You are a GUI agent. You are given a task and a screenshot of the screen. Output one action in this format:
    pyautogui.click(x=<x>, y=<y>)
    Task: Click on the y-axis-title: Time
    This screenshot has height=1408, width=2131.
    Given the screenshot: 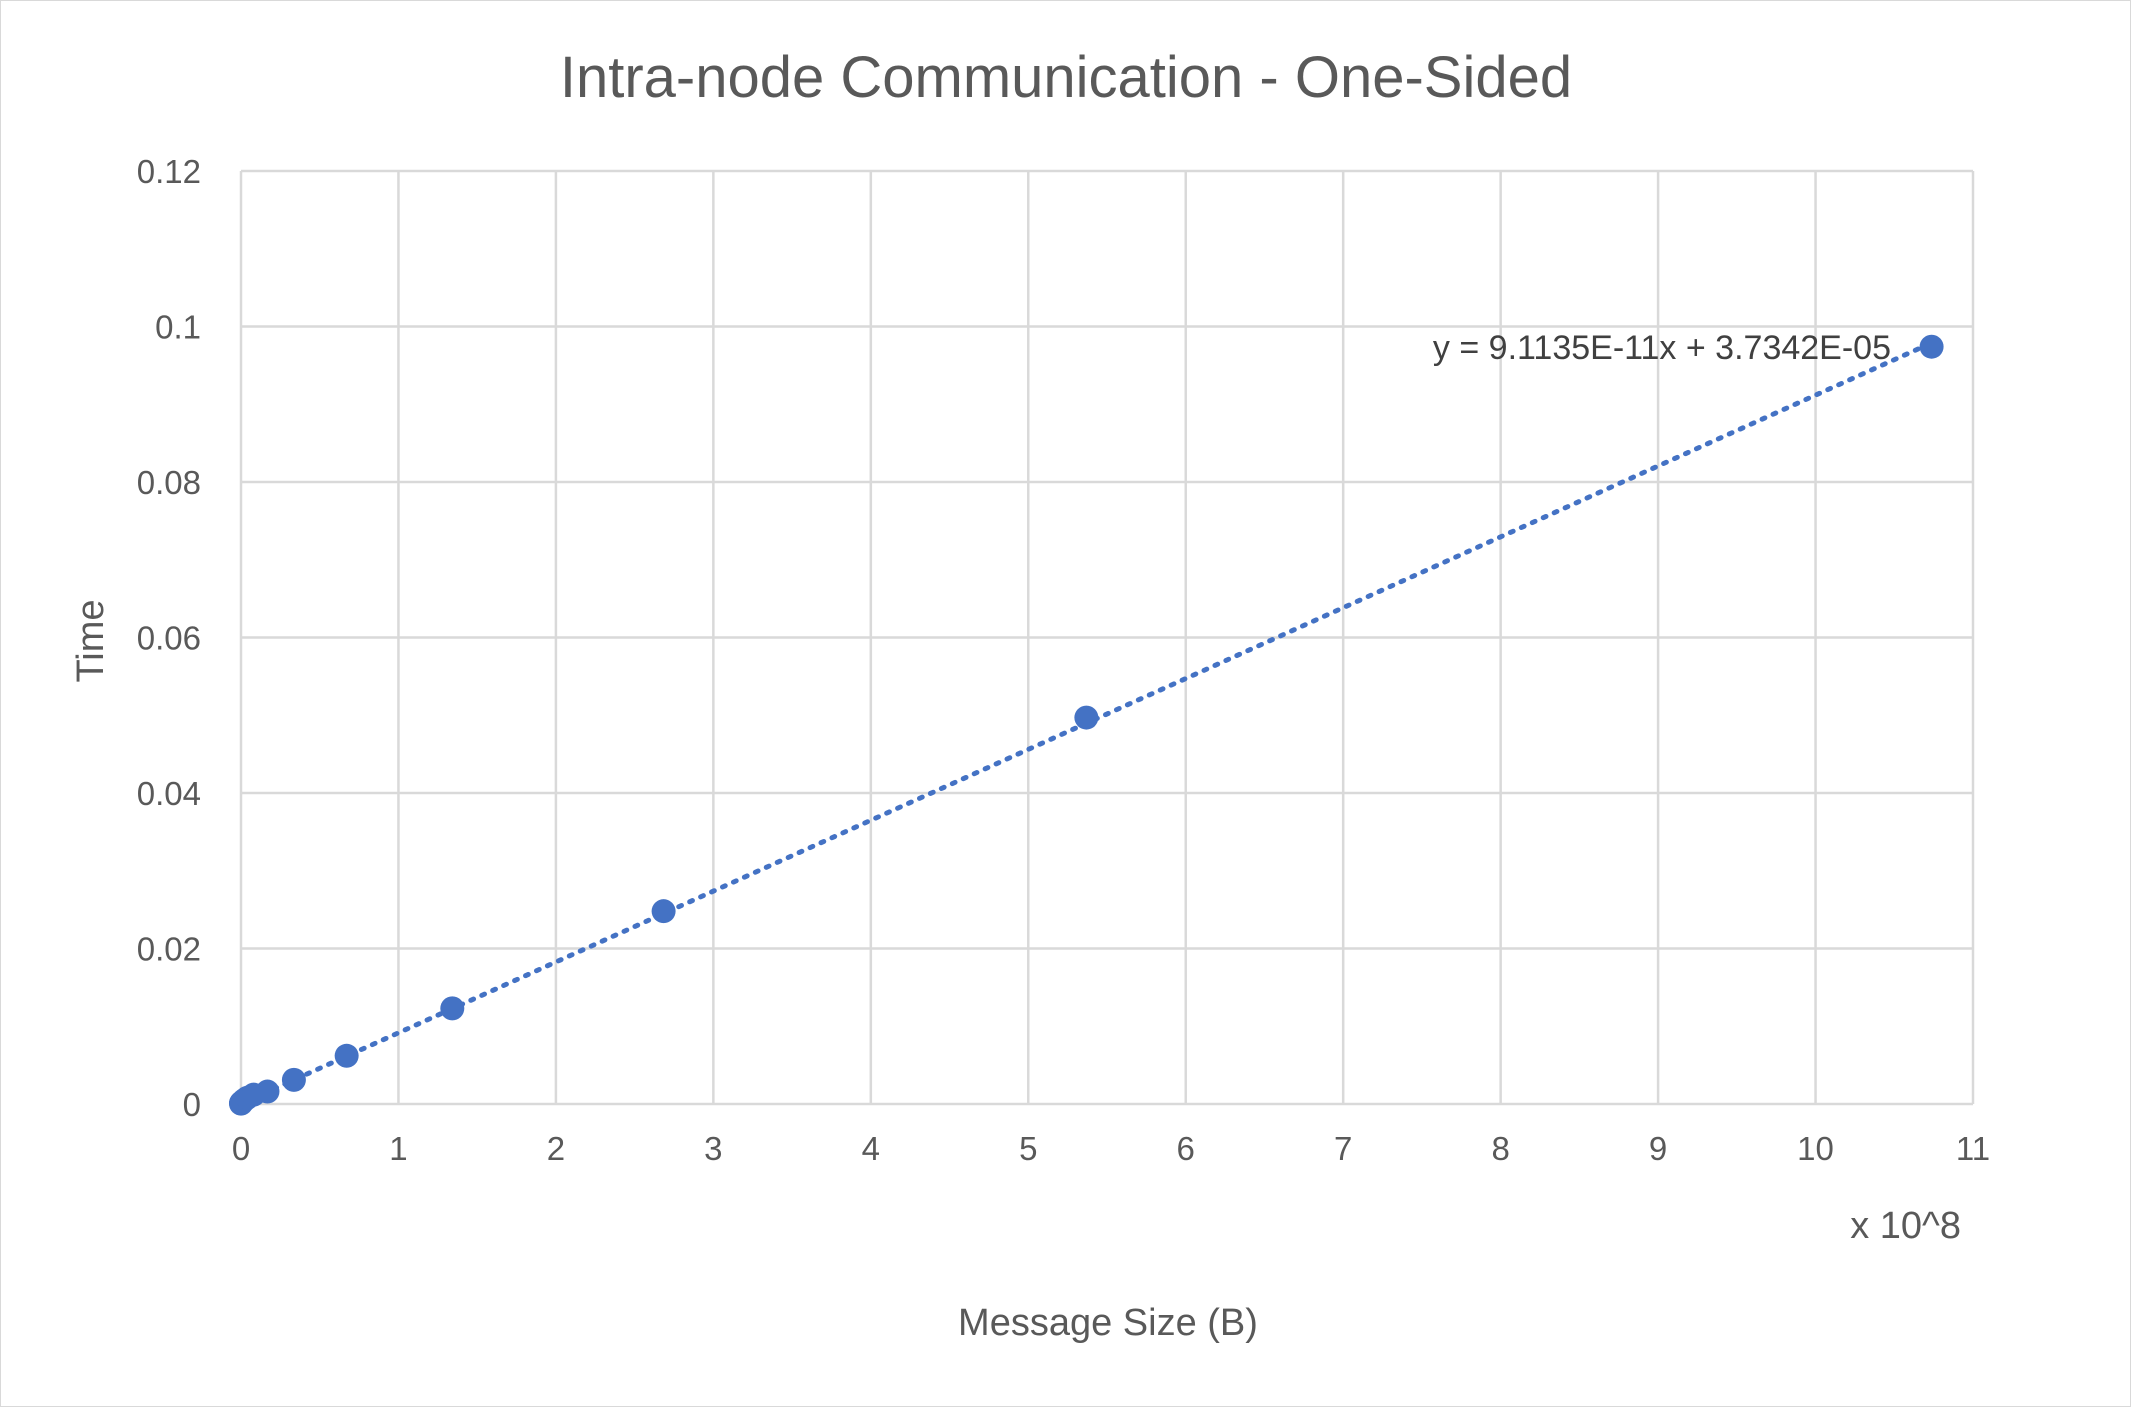 What is the action you would take?
    pyautogui.click(x=91, y=640)
    